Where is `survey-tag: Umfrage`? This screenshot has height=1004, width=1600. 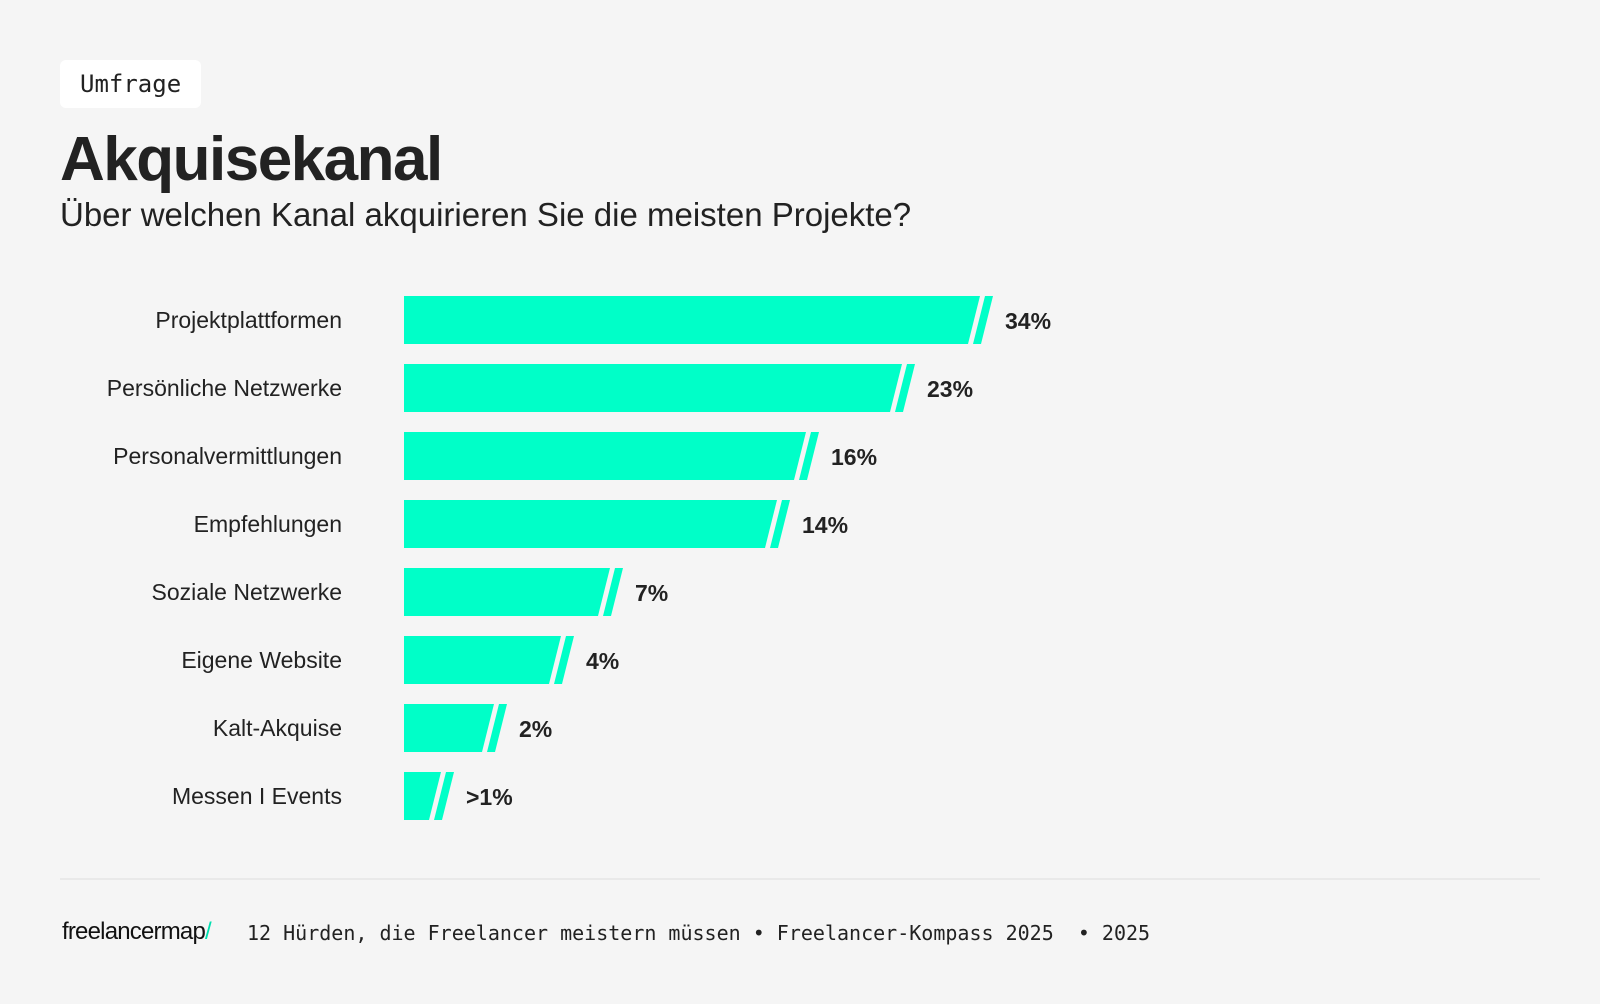
survey-tag: Umfrage is located at coordinates (131, 84).